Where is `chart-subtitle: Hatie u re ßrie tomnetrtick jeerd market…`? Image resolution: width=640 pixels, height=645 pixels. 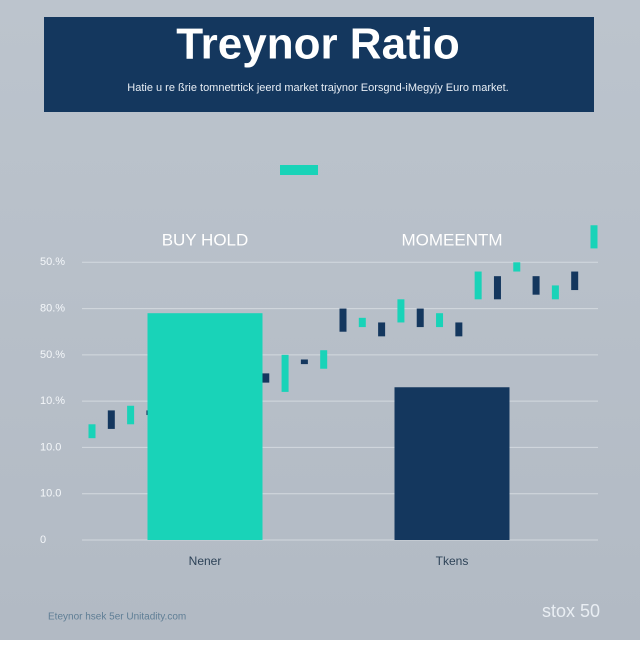 chart-subtitle: Hatie u re ßrie tomnetrtick jeerd market… is located at coordinates (317, 88).